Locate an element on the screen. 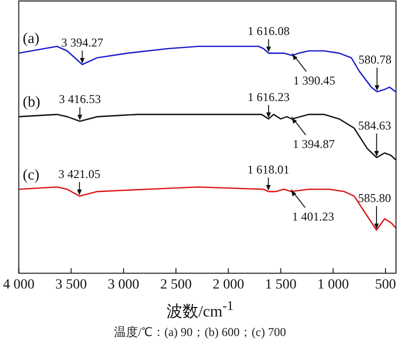  annotation: 3 416.53 is located at coordinates (79, 99).